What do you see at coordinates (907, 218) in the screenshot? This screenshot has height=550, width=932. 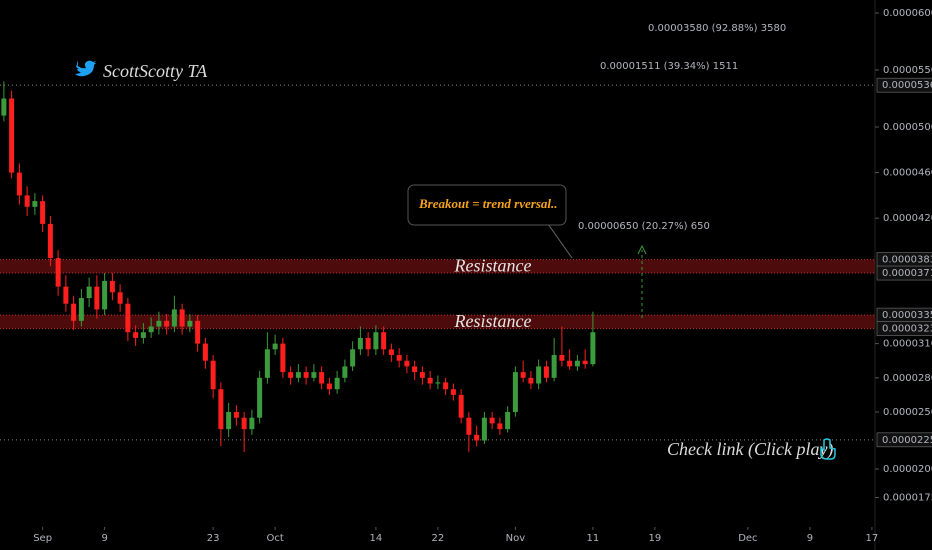 I see `y-tick-label: 0.00004200` at bounding box center [907, 218].